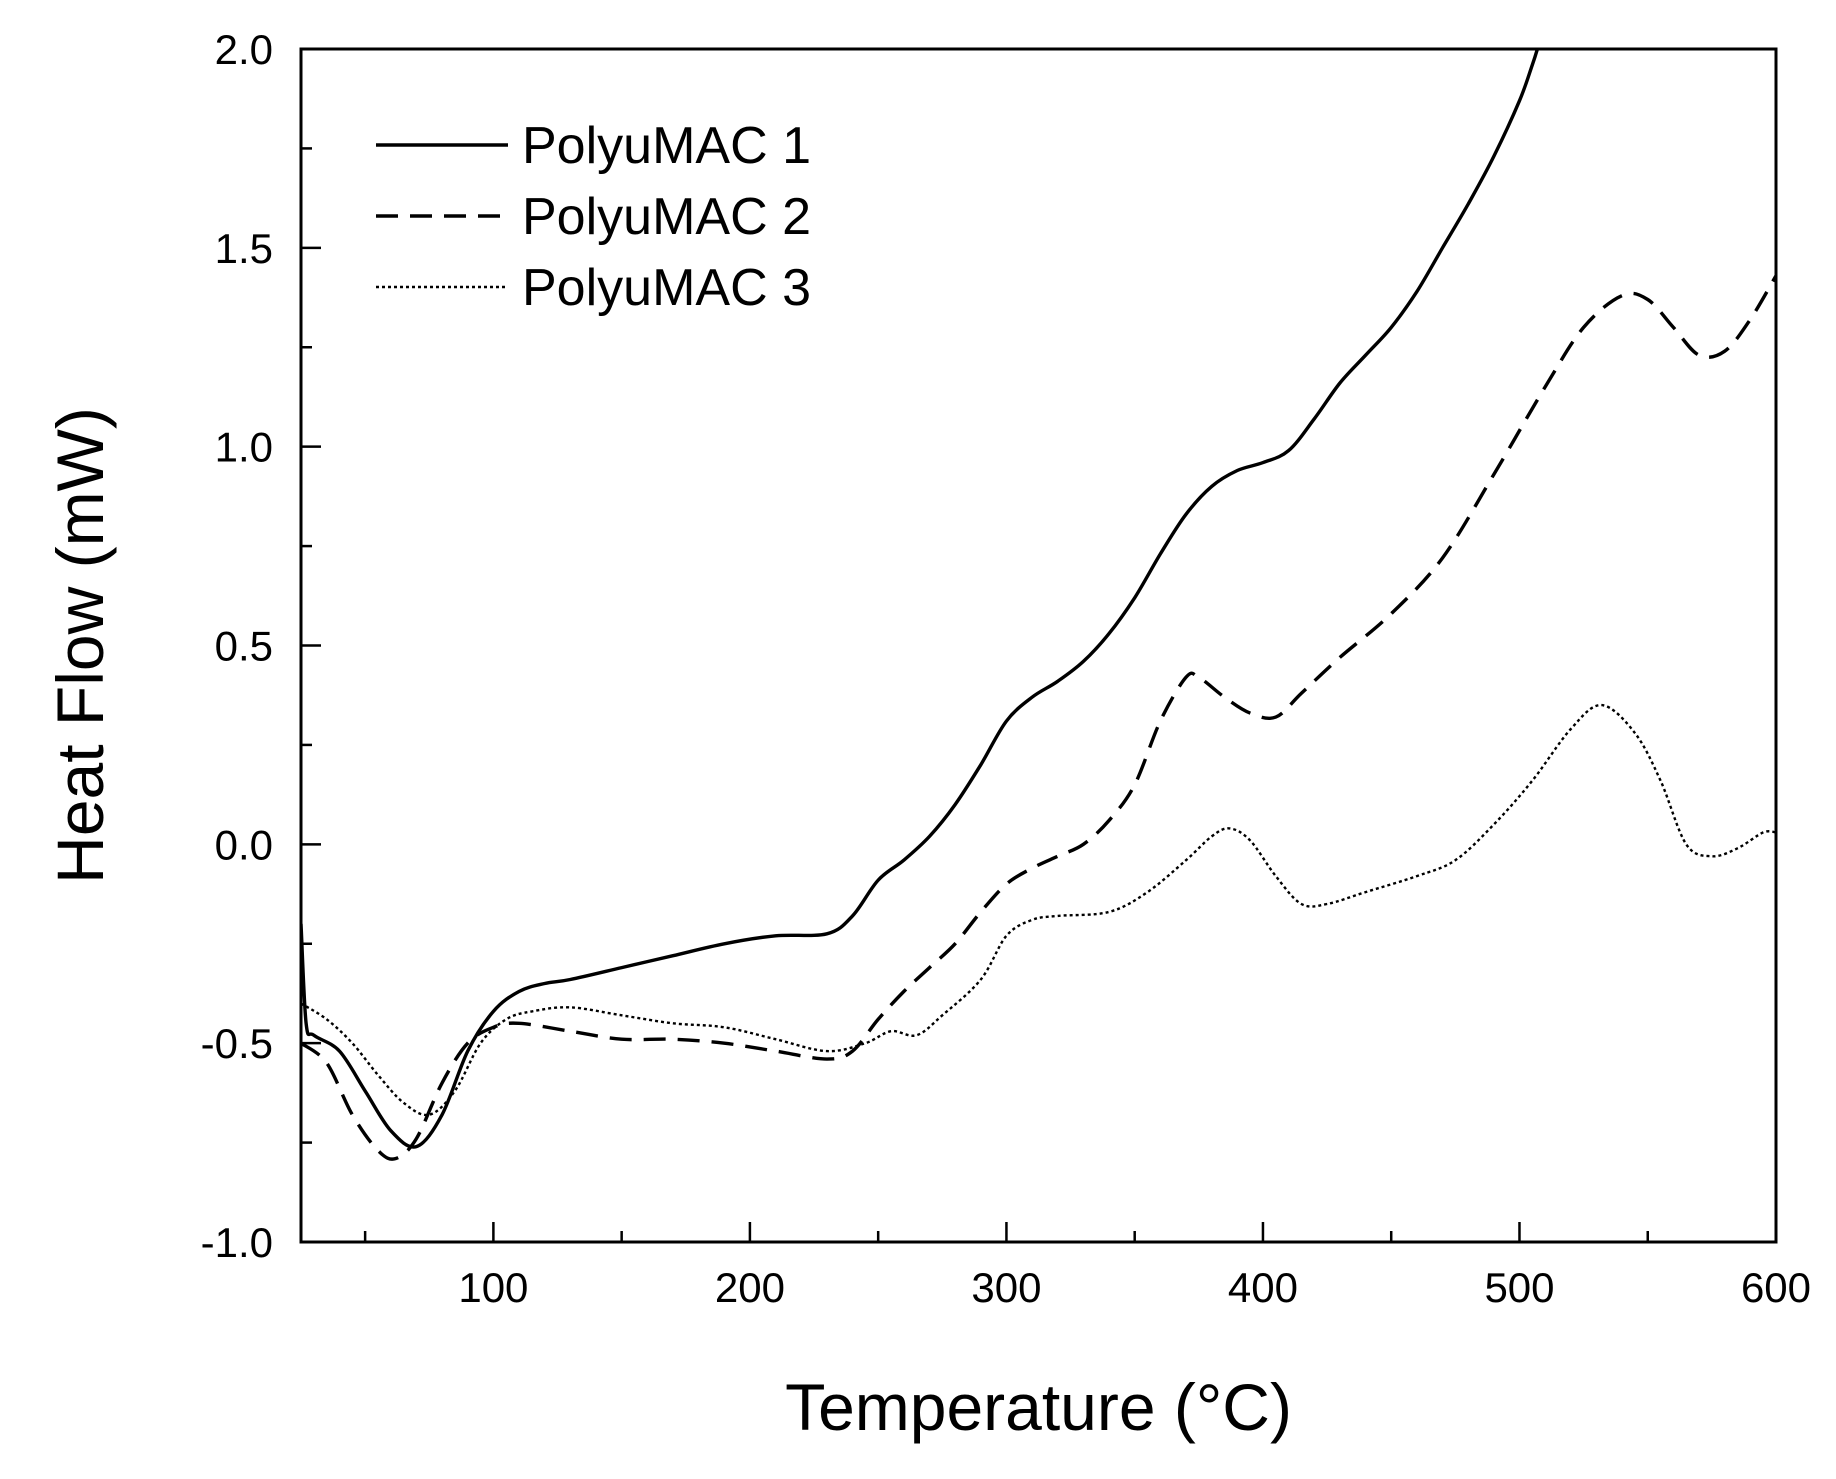 The image size is (1836, 1479). I want to click on y-tick-label: 1.5, so click(244, 248).